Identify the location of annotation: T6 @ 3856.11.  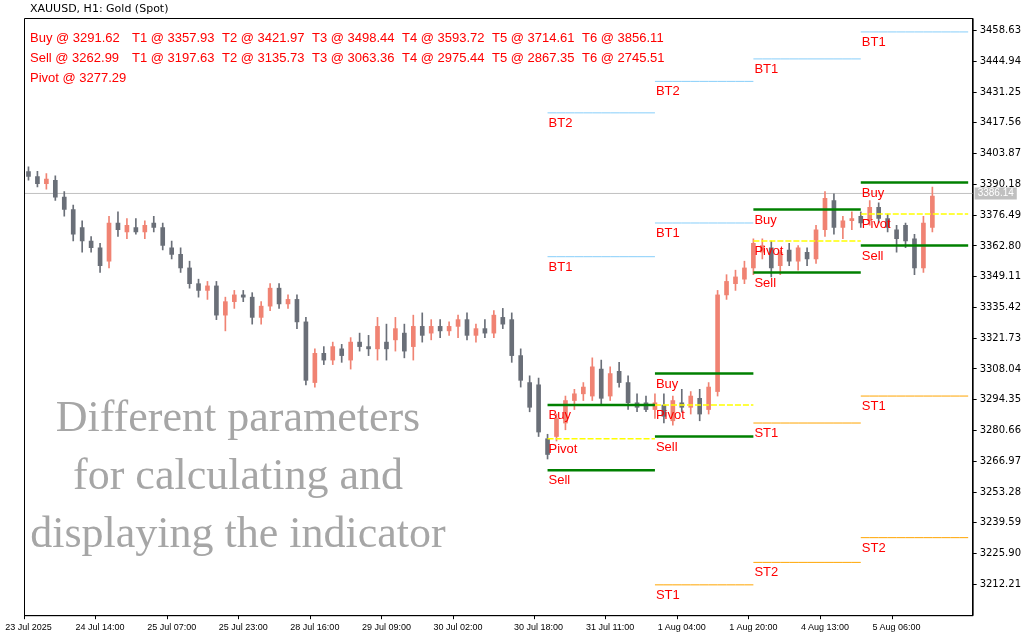
(623, 37).